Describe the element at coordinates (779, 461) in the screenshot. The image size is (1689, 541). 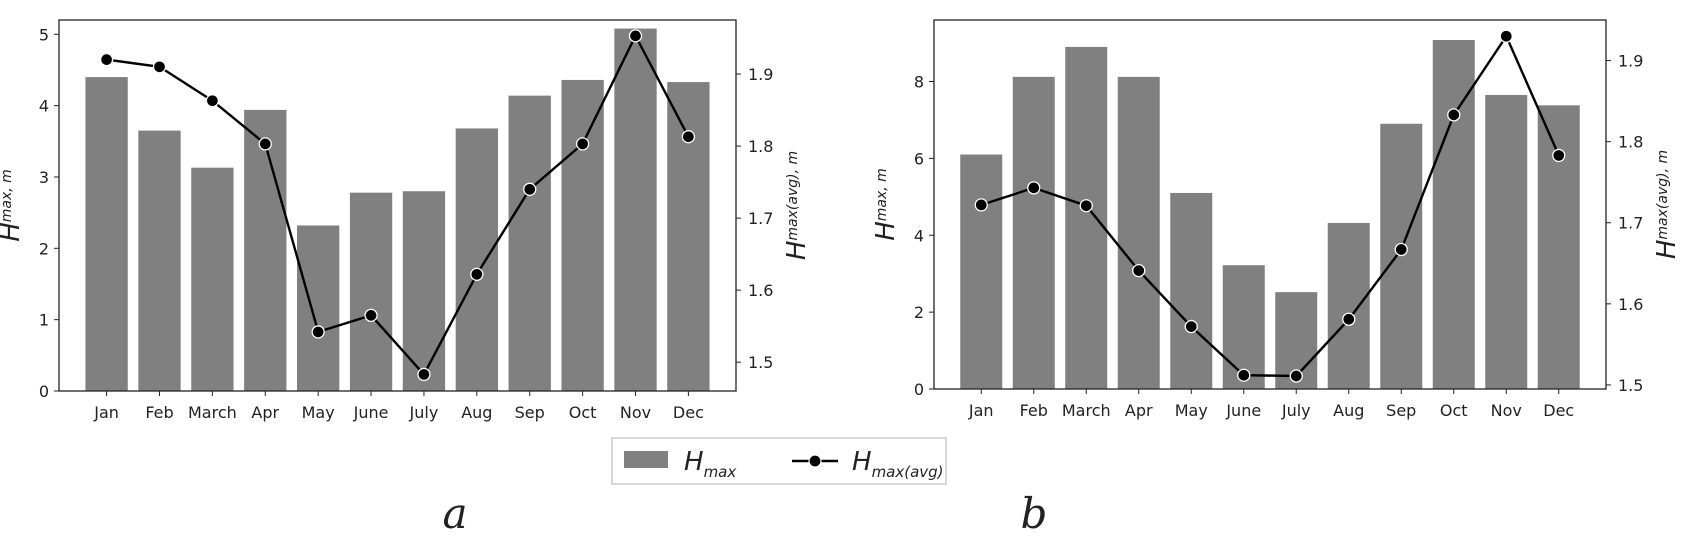
I see `legend: Hmax Hmax(avg)` at that location.